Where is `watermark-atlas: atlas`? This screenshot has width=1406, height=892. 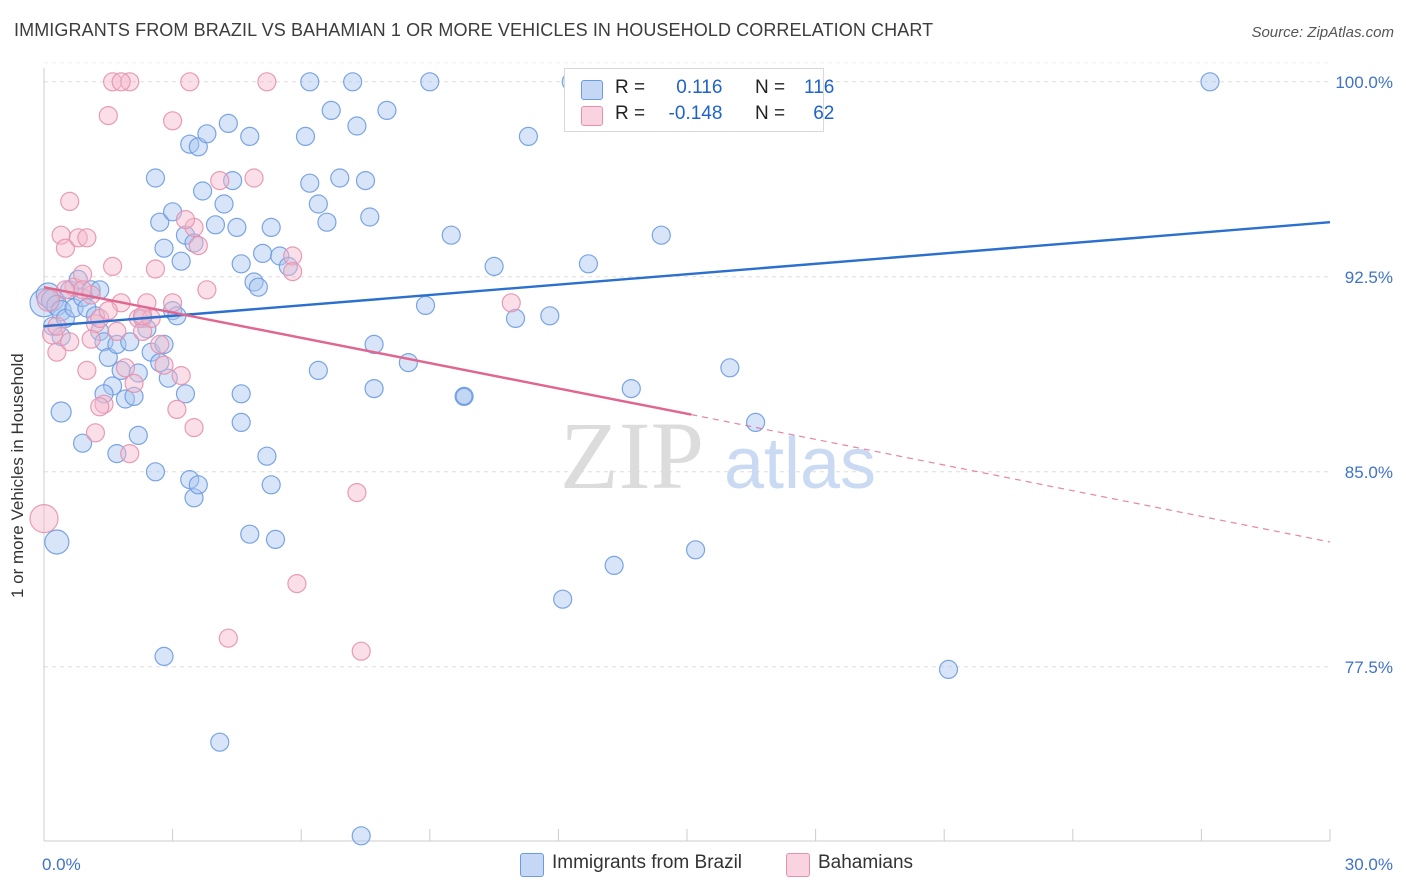
watermark-atlas: atlas is located at coordinates (800, 464).